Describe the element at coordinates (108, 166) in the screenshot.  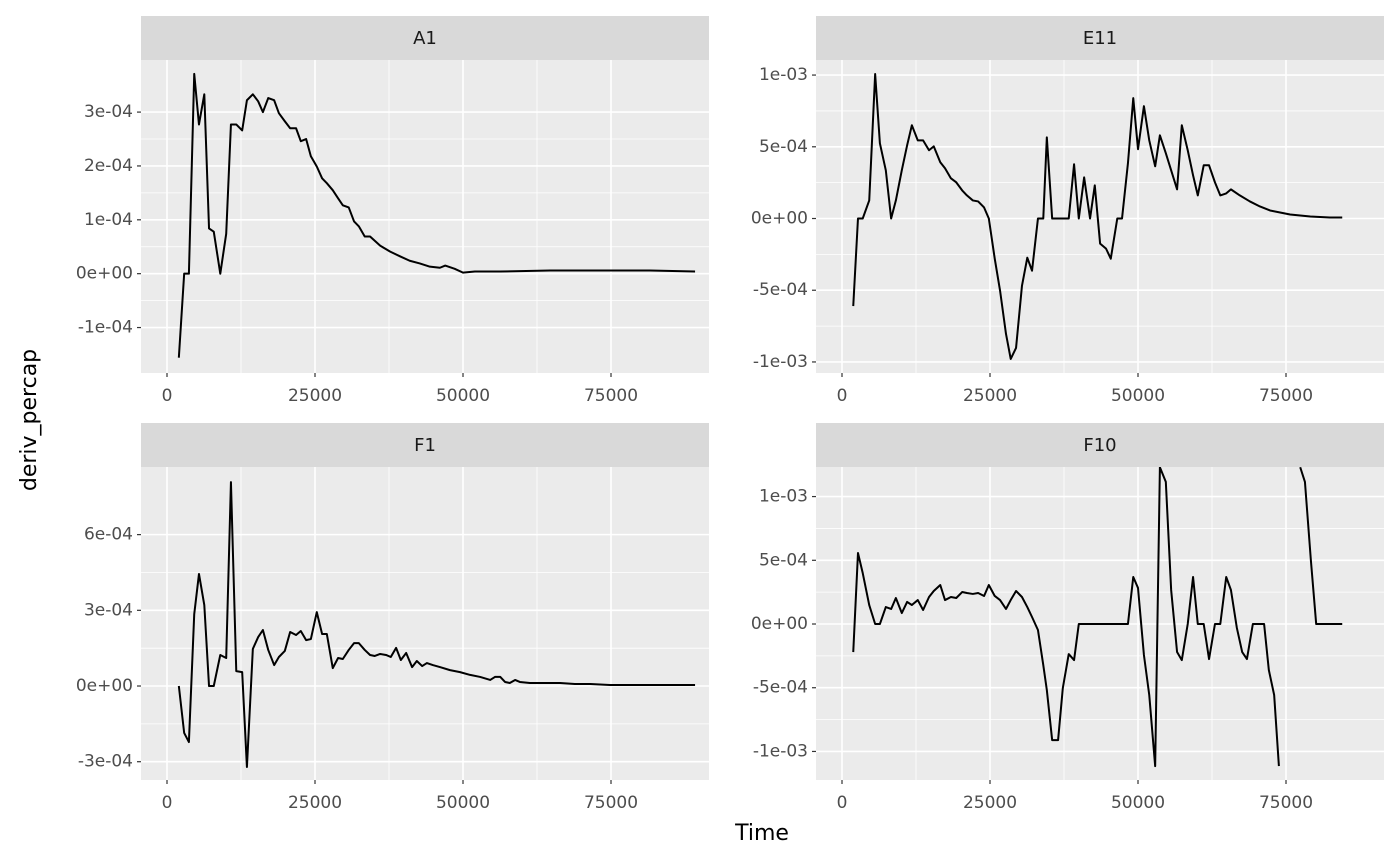
I see `y-tick-label: 2e-04` at that location.